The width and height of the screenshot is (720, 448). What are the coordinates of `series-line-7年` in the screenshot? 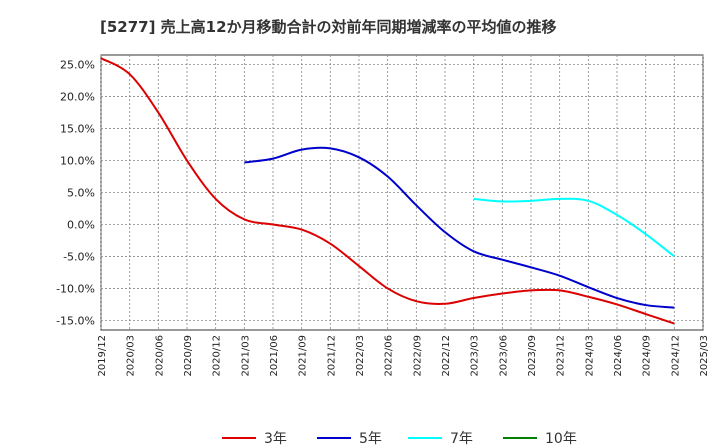 It's located at (574, 227).